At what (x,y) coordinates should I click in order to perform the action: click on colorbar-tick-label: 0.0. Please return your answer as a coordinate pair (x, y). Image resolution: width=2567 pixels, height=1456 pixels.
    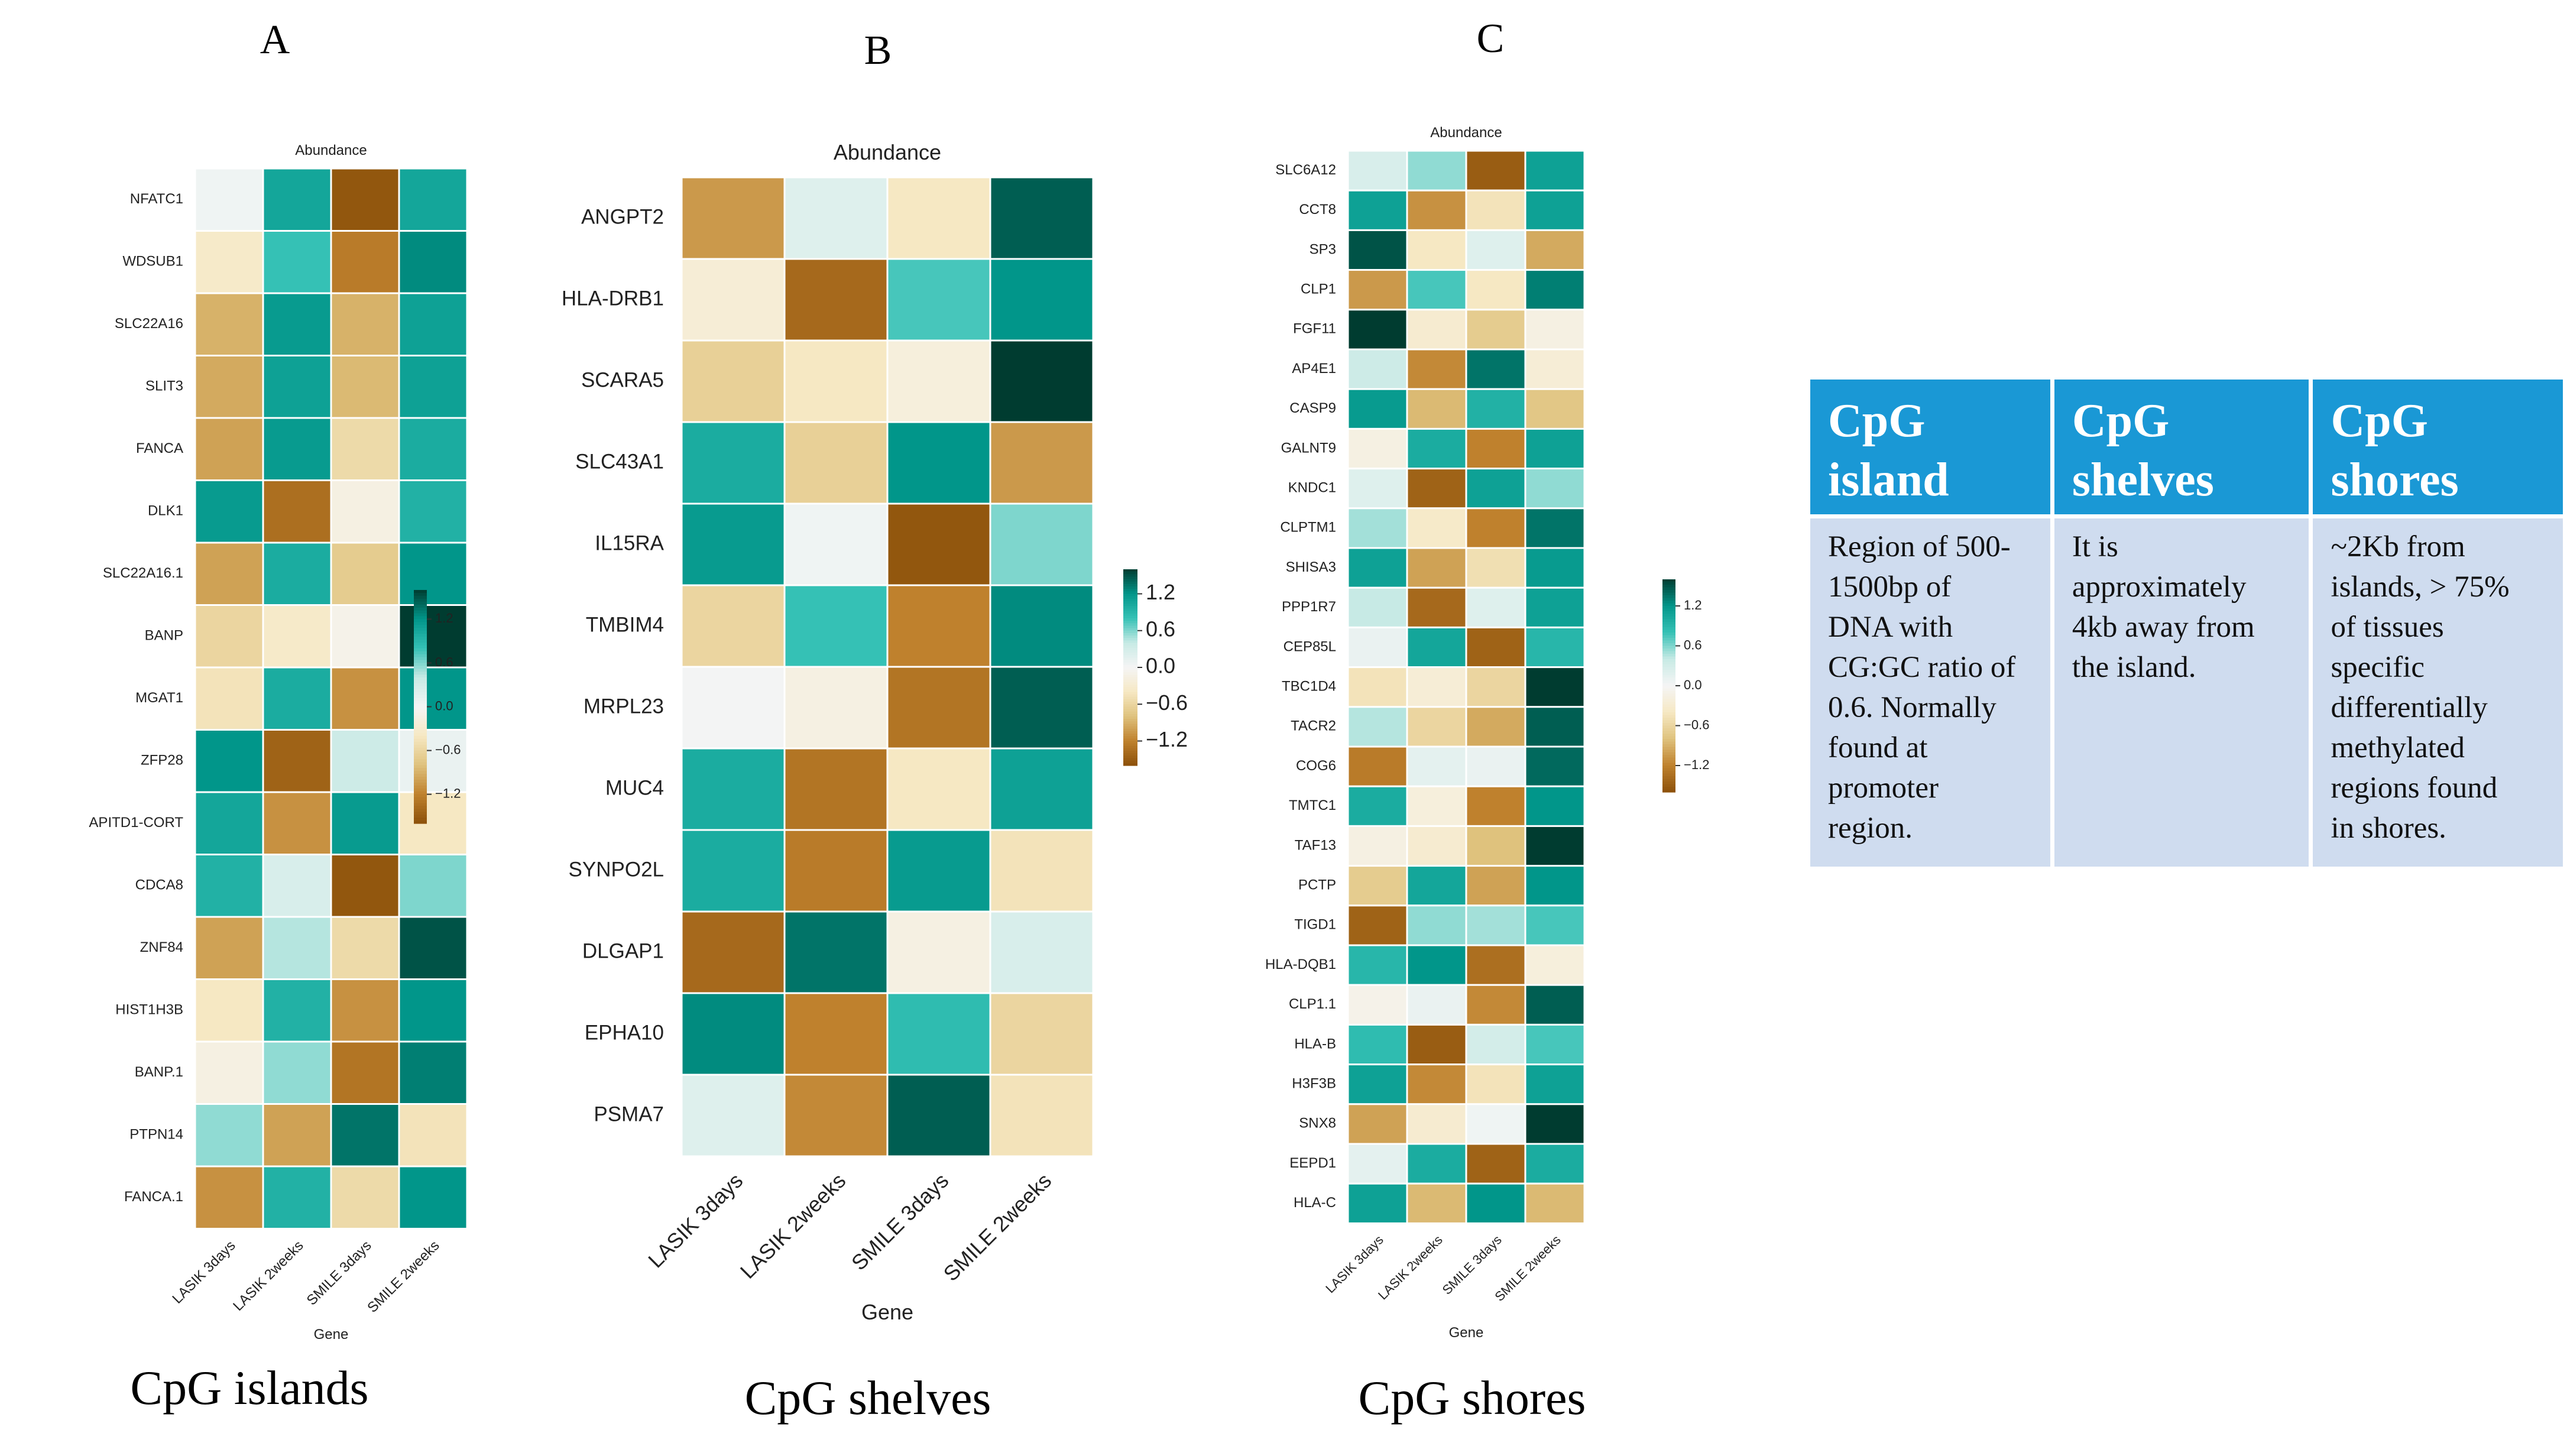
    Looking at the image, I should click on (444, 705).